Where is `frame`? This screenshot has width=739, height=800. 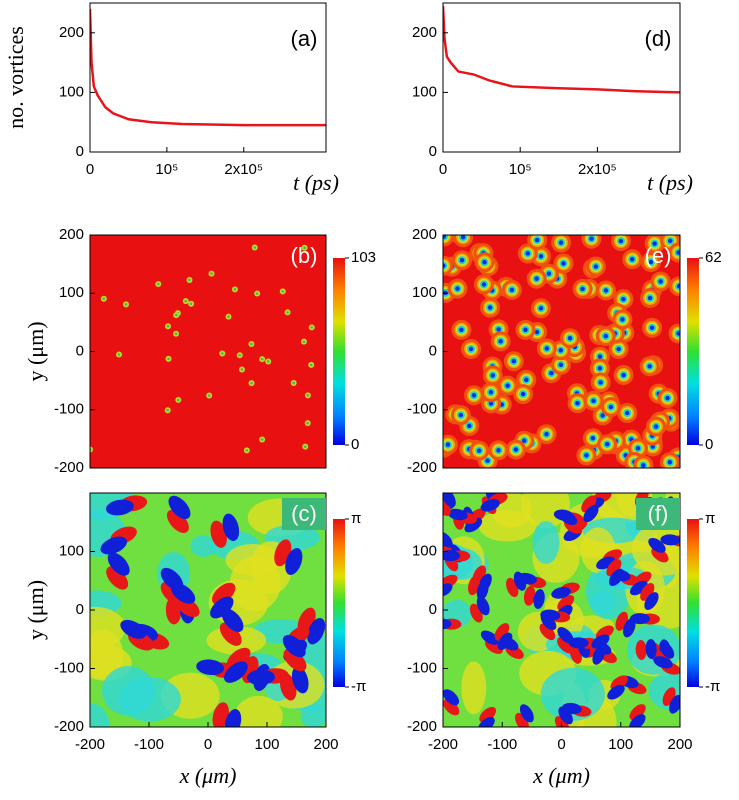 frame is located at coordinates (561, 77).